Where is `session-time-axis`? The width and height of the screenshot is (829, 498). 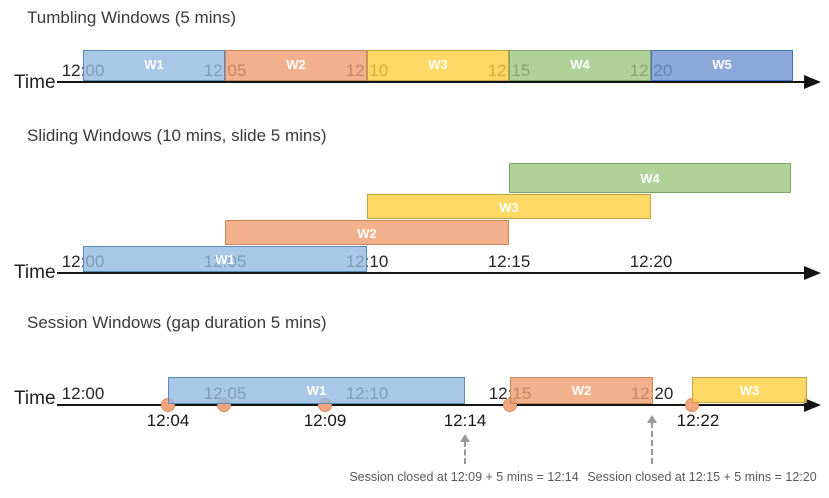 session-time-axis is located at coordinates (430, 405).